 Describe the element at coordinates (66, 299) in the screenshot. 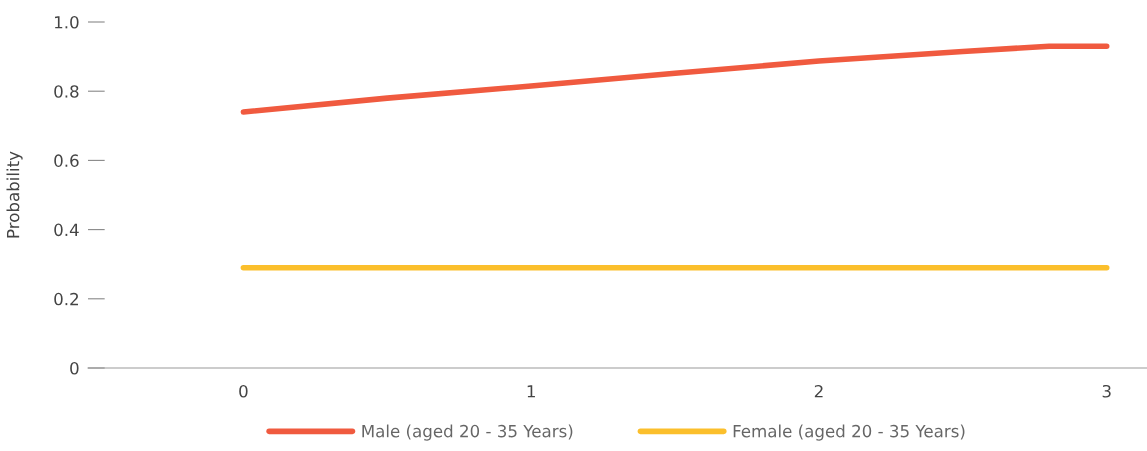

I see `y-tick-label: 0.2` at that location.